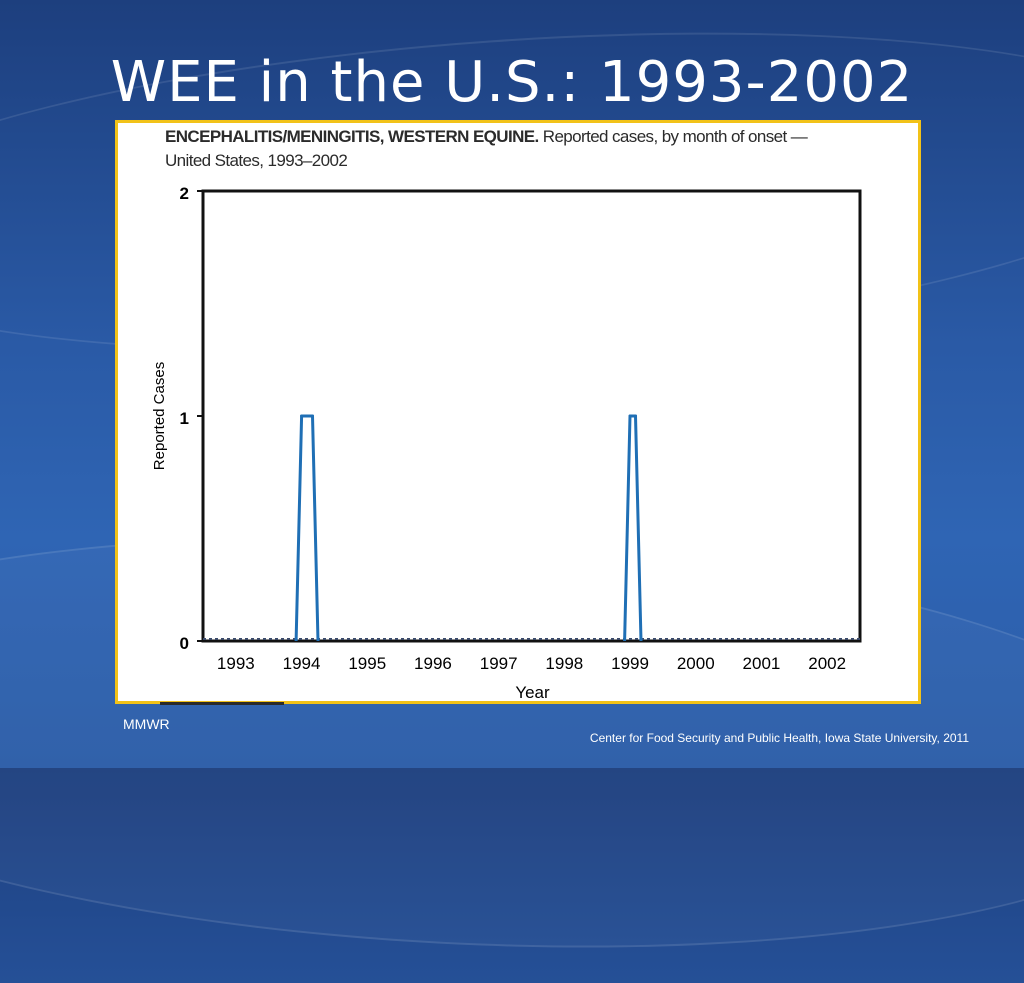 The height and width of the screenshot is (983, 1024). Describe the element at coordinates (827, 663) in the screenshot. I see `x-tick-label: 2002` at that location.